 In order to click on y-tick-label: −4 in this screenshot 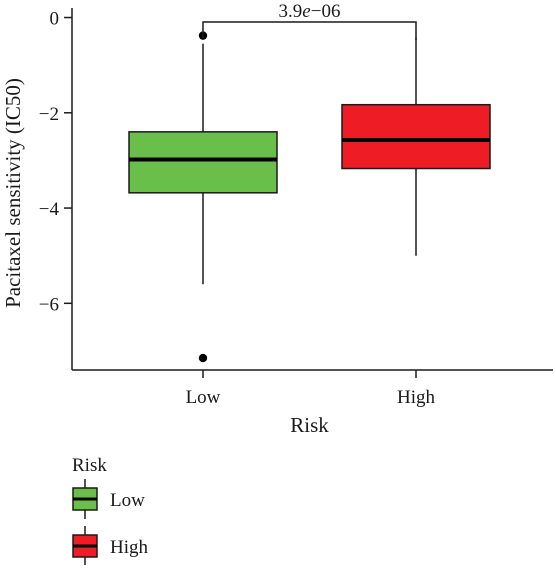, I will do `click(49, 209)`.